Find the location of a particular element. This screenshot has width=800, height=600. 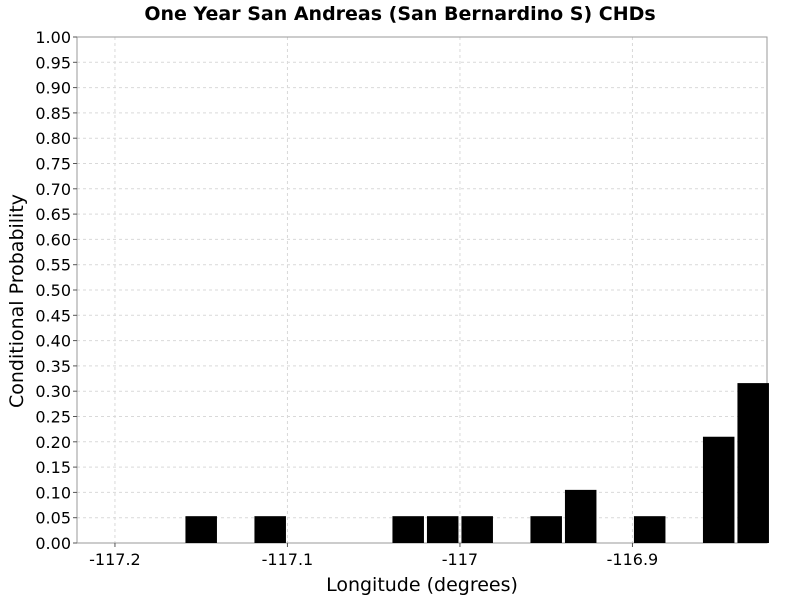

y-tick-label: 0.85 is located at coordinates (53, 113).